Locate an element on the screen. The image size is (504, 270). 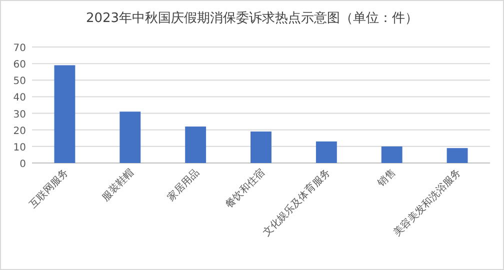
x-tick-label: 服装鞋帽 is located at coordinates (117, 185).